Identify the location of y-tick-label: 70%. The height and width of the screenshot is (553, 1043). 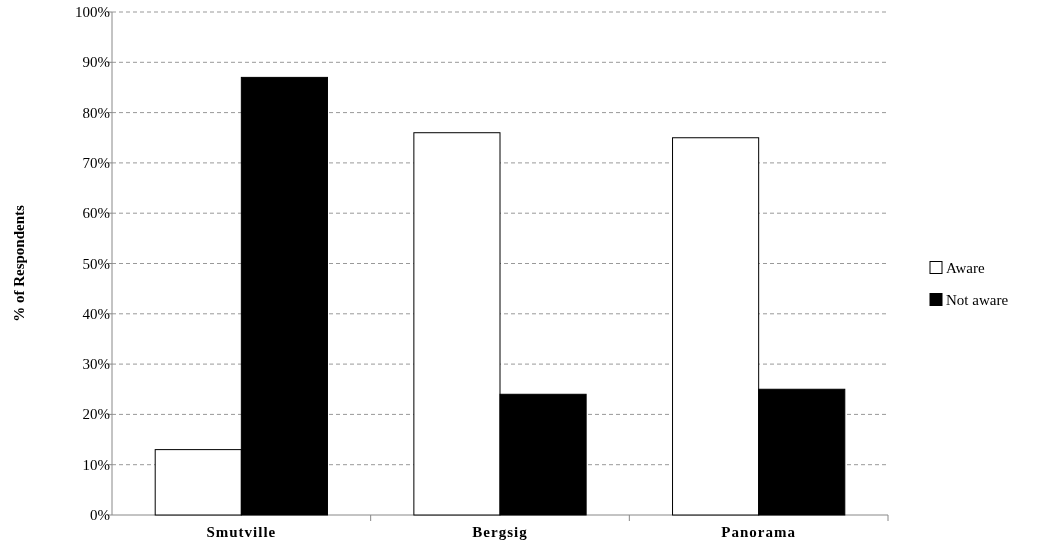
(96, 162).